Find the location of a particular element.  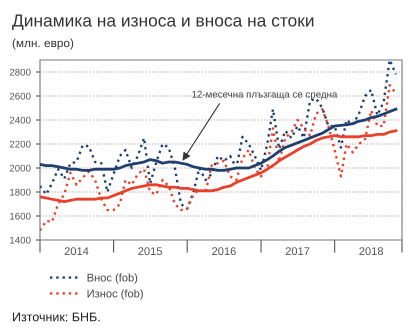

x-tick-label: 2018 is located at coordinates (371, 251).